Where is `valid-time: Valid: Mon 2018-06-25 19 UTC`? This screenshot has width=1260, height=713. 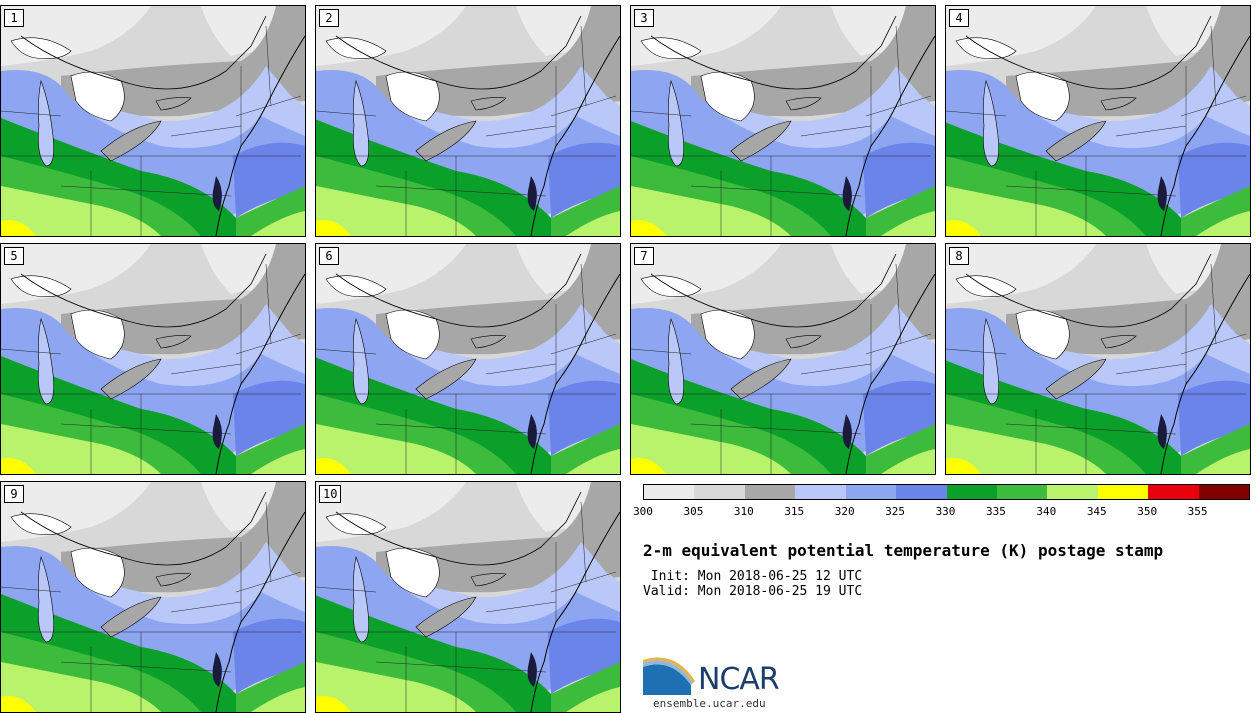 valid-time: Valid: Mon 2018-06-25 19 UTC is located at coordinates (753, 591).